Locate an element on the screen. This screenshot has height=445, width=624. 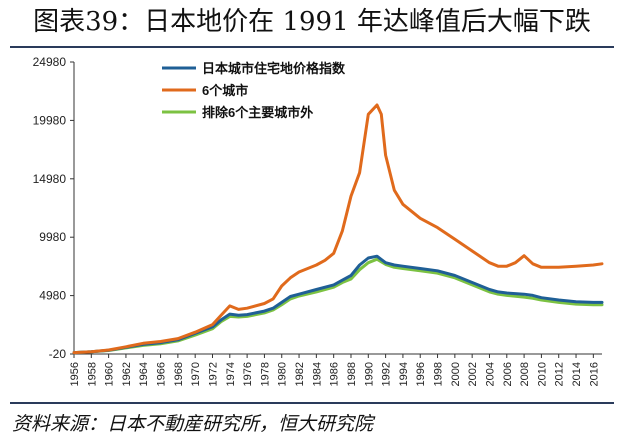
x-tick-label: 1974 is located at coordinates (231, 374).